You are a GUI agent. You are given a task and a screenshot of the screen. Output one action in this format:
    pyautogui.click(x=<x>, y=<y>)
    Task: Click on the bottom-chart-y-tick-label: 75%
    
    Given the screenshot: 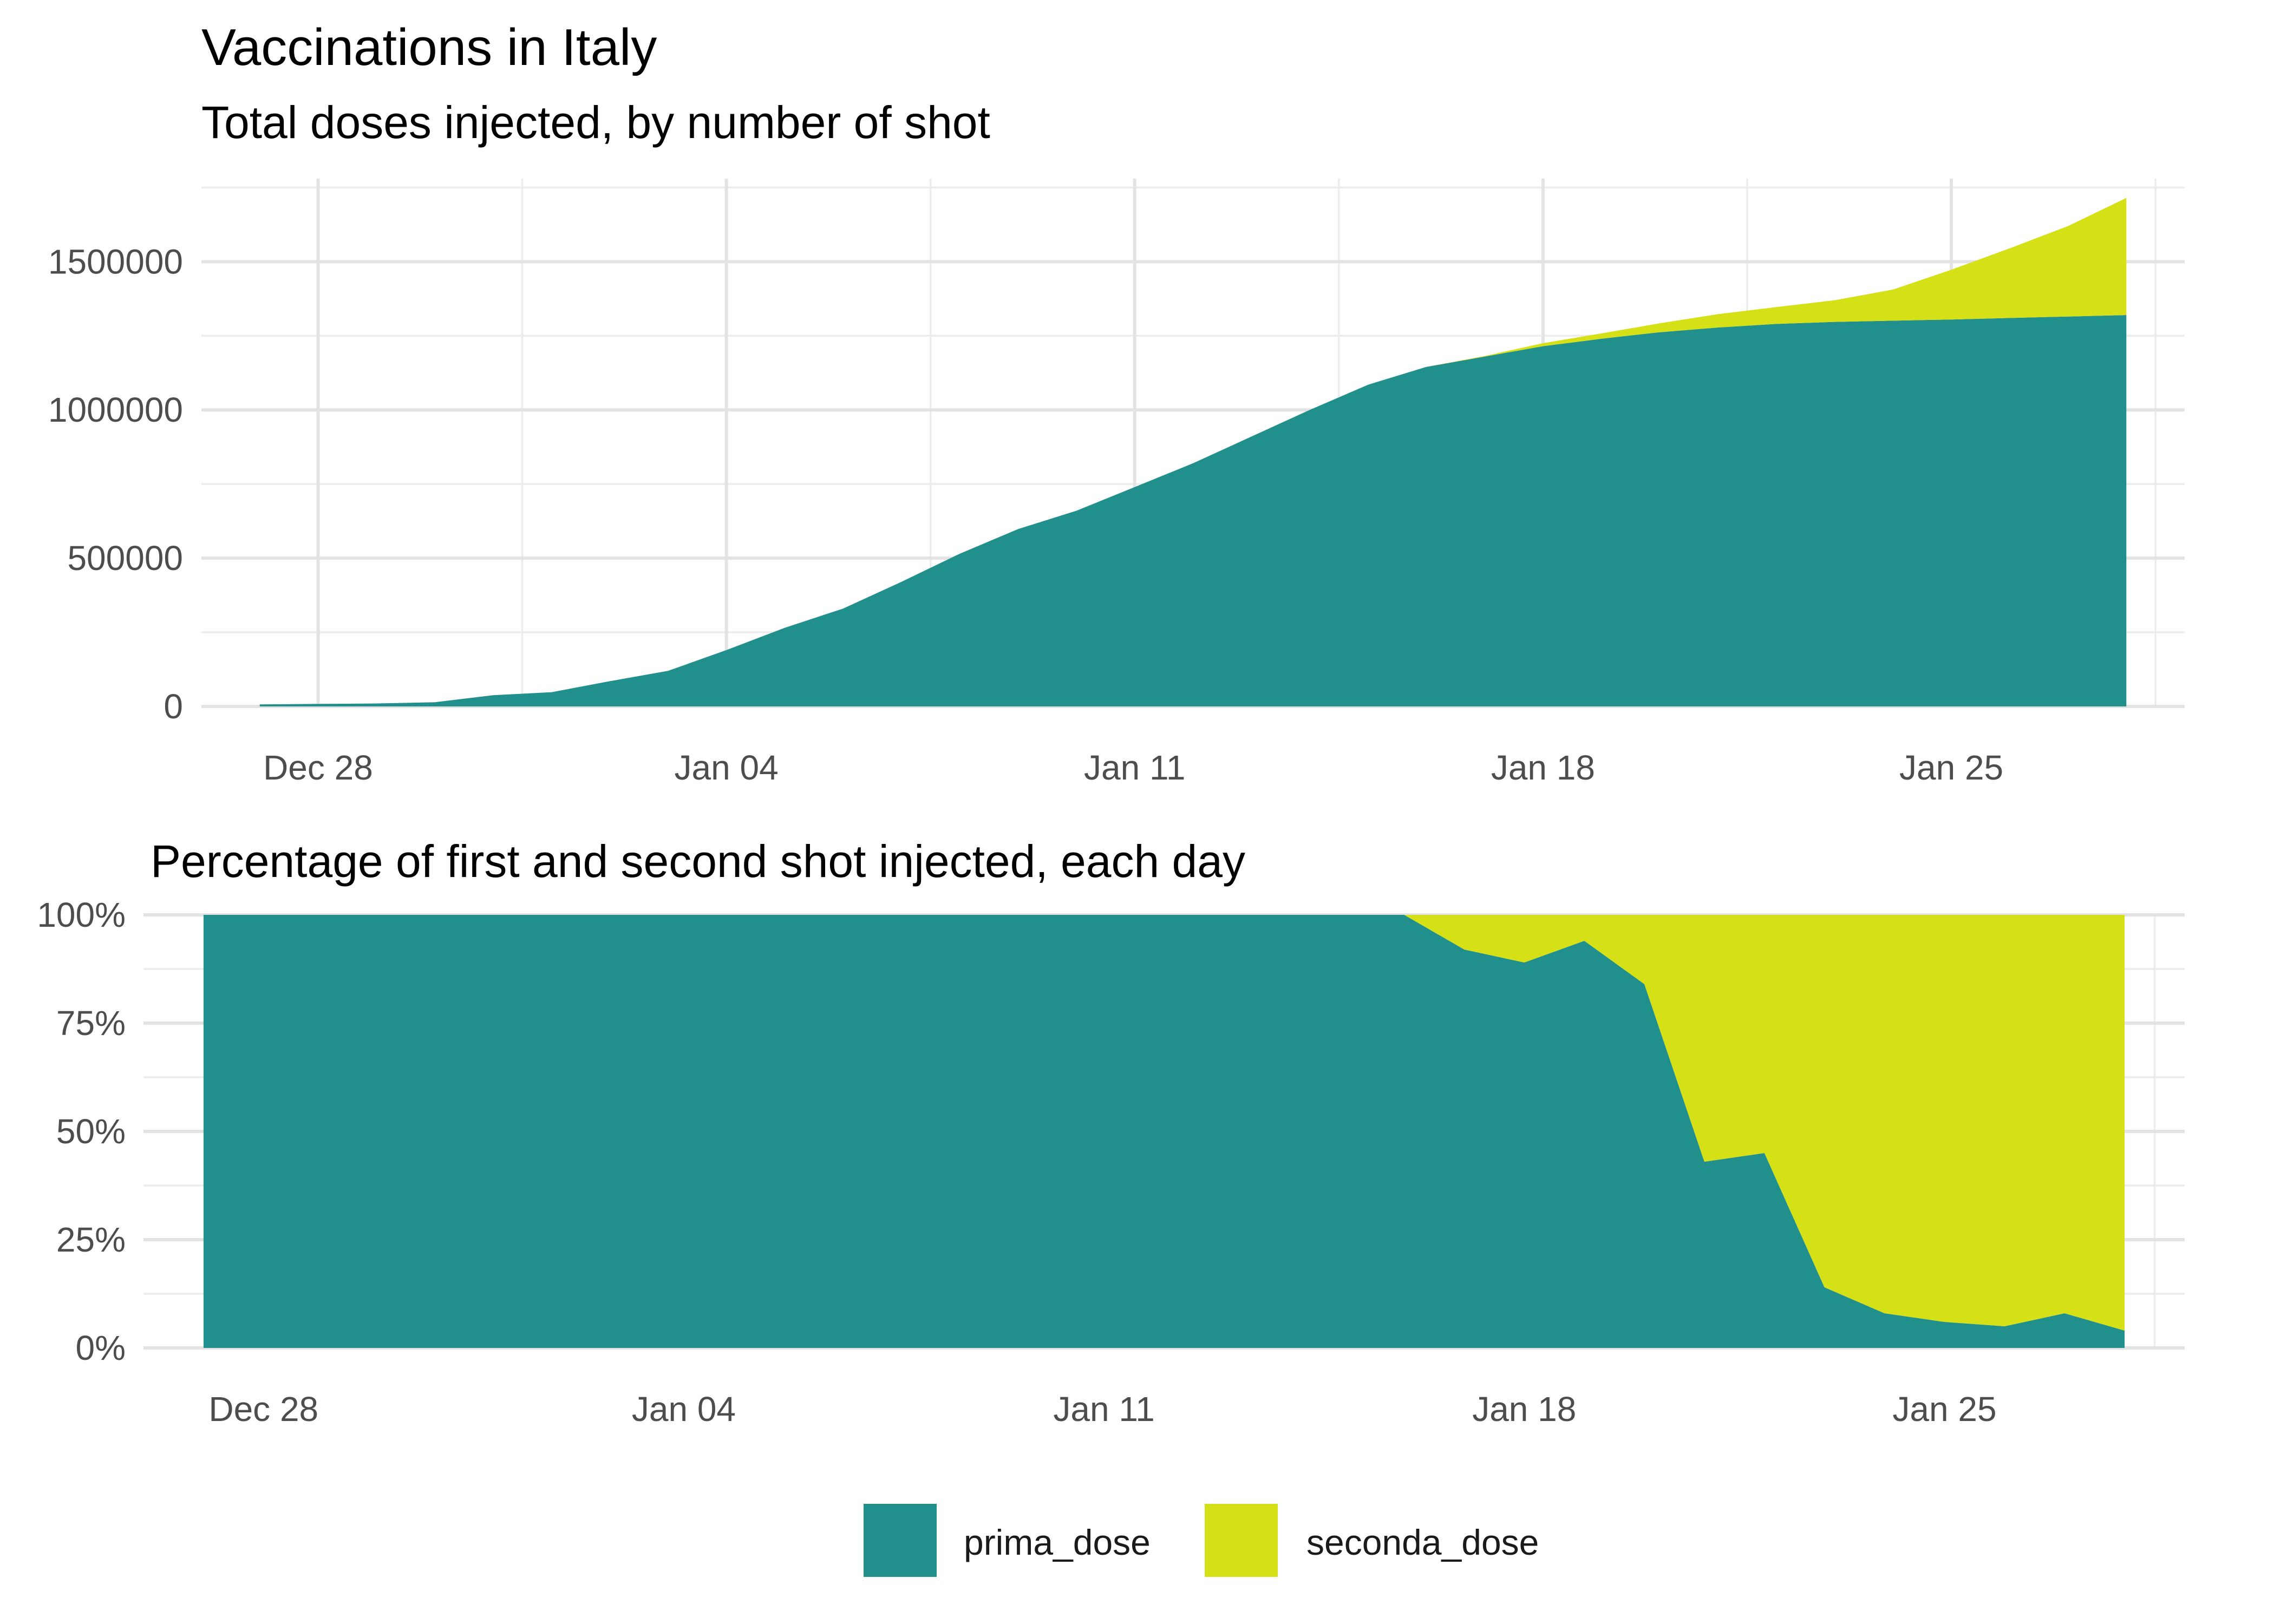 What is the action you would take?
    pyautogui.click(x=91, y=1024)
    